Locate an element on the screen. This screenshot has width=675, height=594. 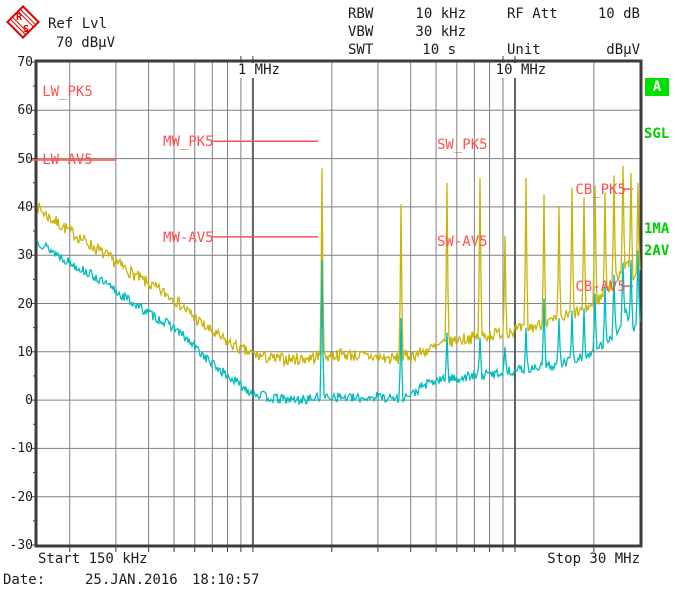
limit-label-lw-av5: LW-AV5 is located at coordinates (67, 159).